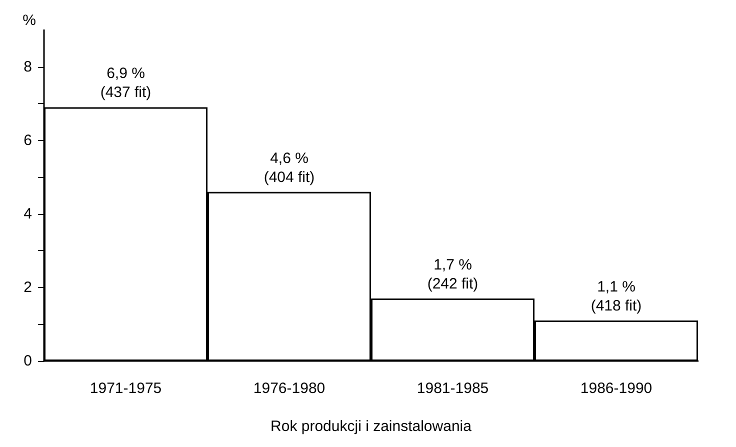  What do you see at coordinates (126, 83) in the screenshot?
I see `data-label: 6,9 % (437 fit)` at bounding box center [126, 83].